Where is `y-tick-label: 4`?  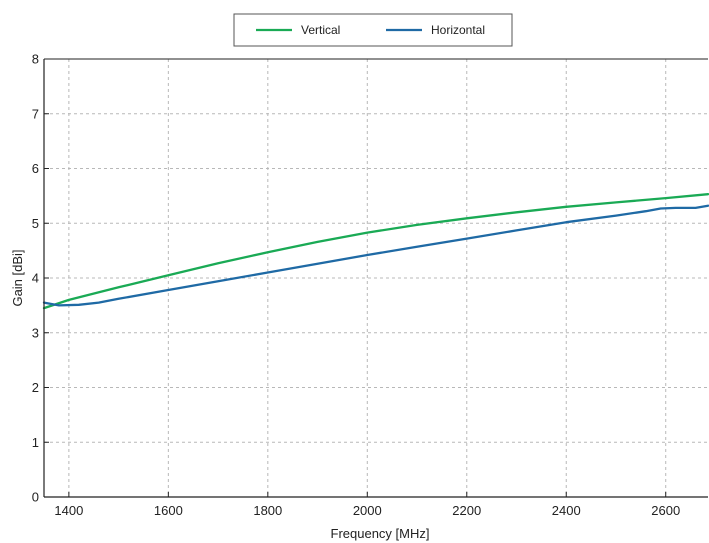 y-tick-label: 4 is located at coordinates (35, 278).